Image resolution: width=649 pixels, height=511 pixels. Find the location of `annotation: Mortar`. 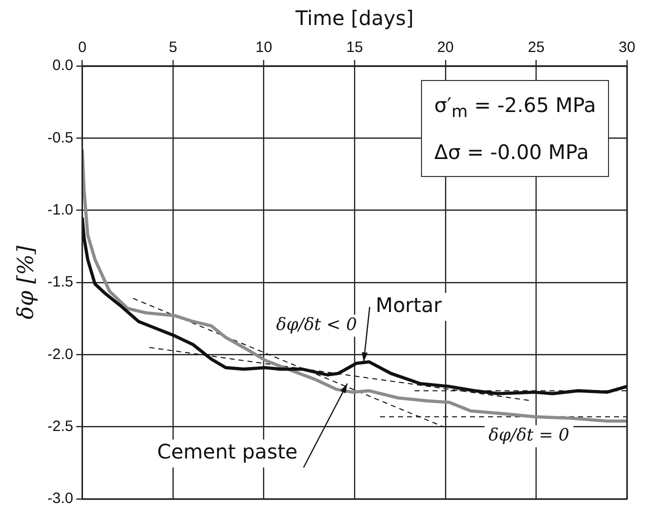

annotation: Mortar is located at coordinates (409, 305).